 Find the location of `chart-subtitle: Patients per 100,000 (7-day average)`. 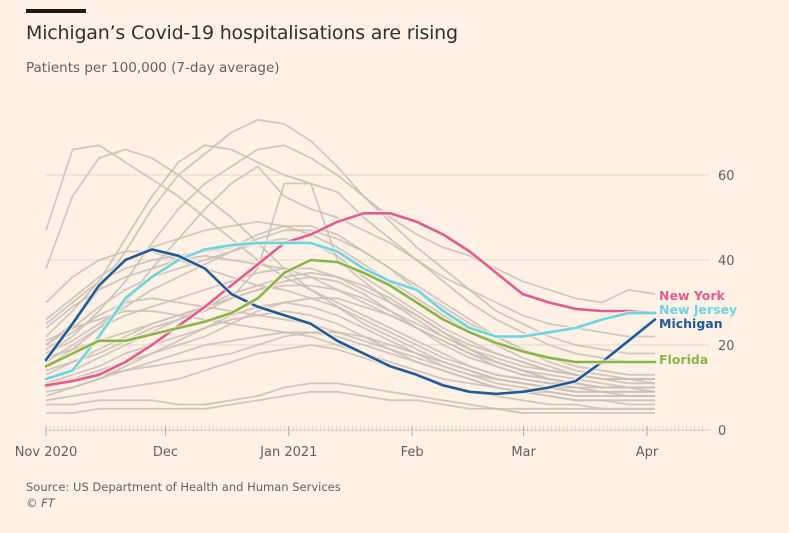

chart-subtitle: Patients per 100,000 (7-day average) is located at coordinates (153, 68).